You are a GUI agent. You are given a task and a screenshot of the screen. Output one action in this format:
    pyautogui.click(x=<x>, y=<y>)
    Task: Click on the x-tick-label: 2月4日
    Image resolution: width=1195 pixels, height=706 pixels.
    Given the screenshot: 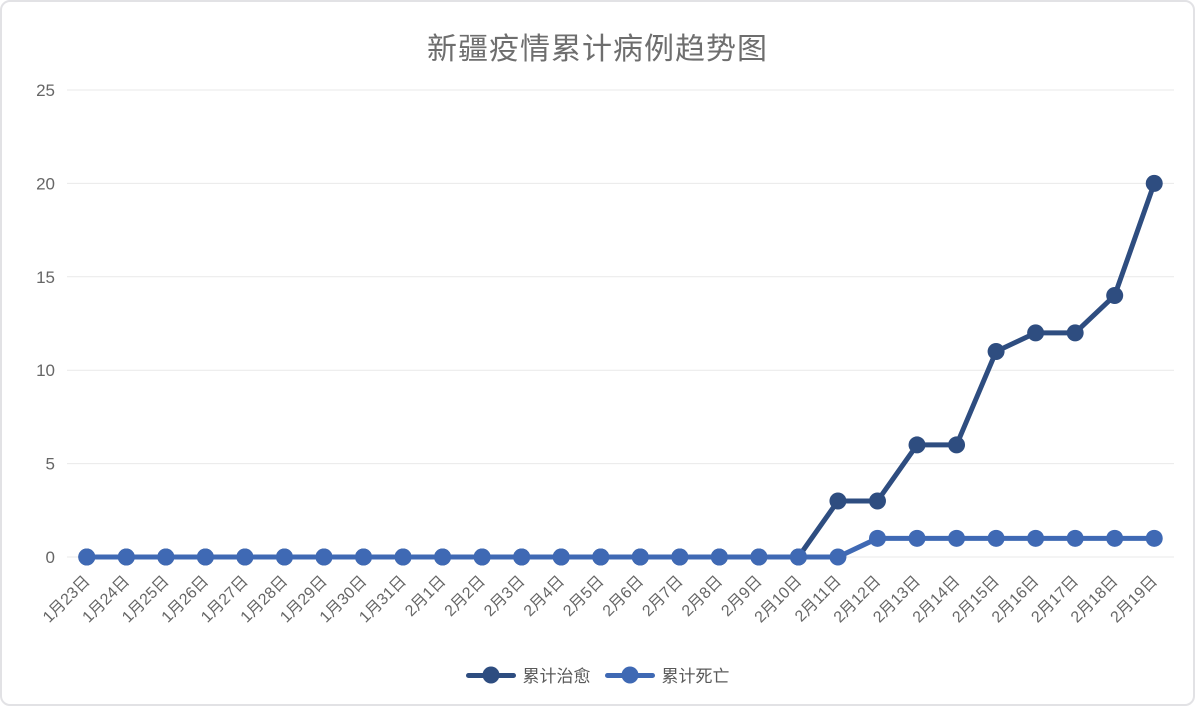 What is the action you would take?
    pyautogui.click(x=544, y=596)
    